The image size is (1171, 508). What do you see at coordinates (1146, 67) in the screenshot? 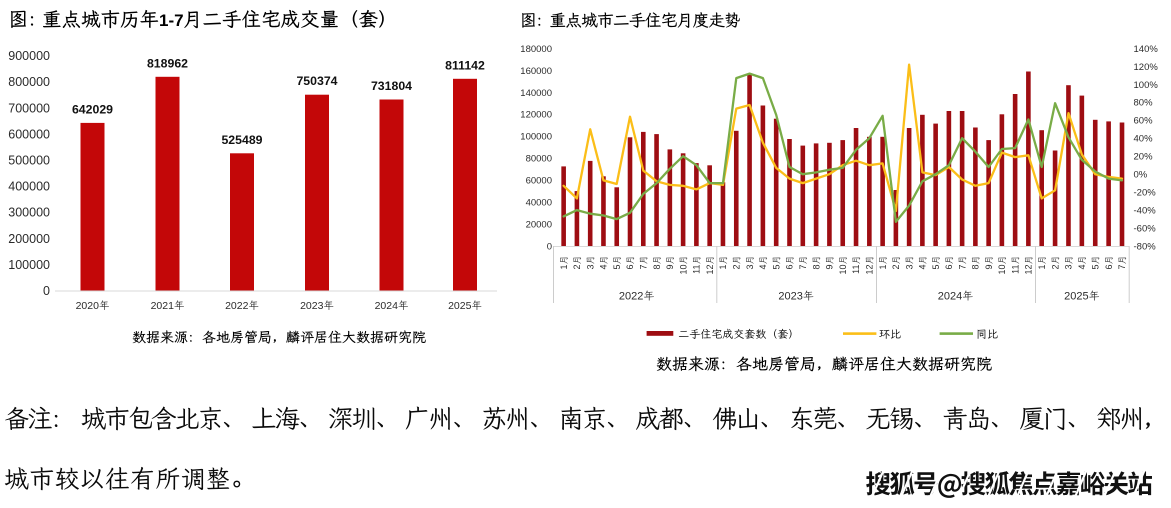
I see `svg-text: 120%` at bounding box center [1146, 67].